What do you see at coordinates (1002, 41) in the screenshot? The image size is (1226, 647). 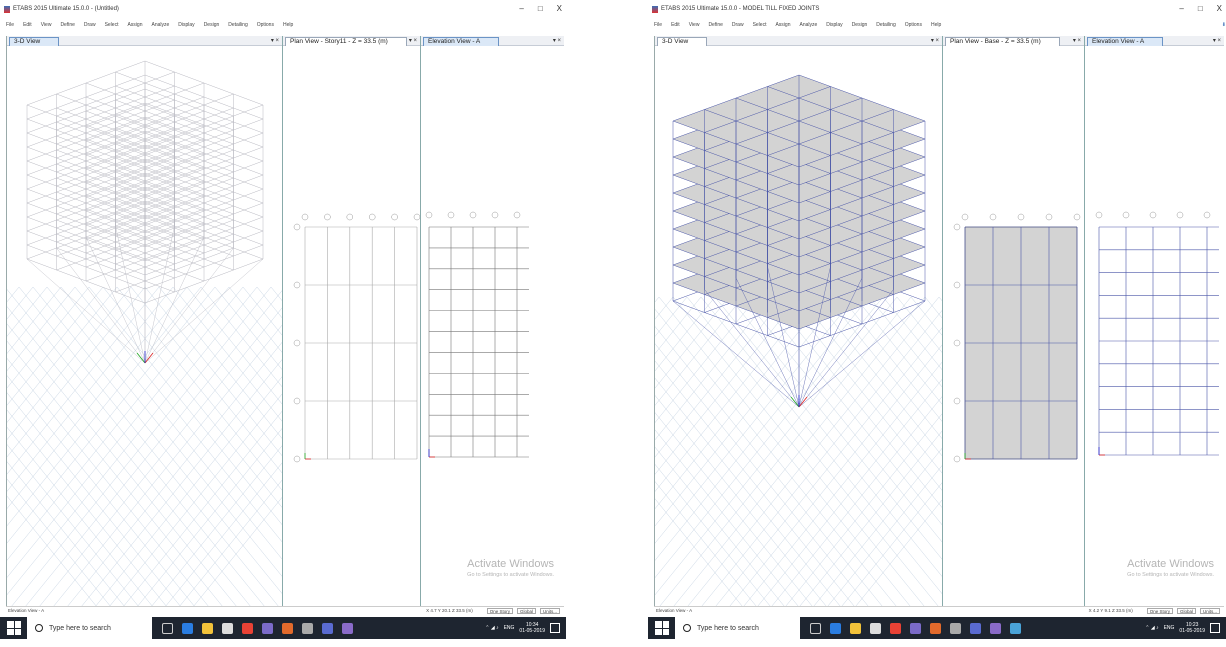 I see `tab-plan-view: Plan View - Base - Z = 33.5 (m)` at bounding box center [1002, 41].